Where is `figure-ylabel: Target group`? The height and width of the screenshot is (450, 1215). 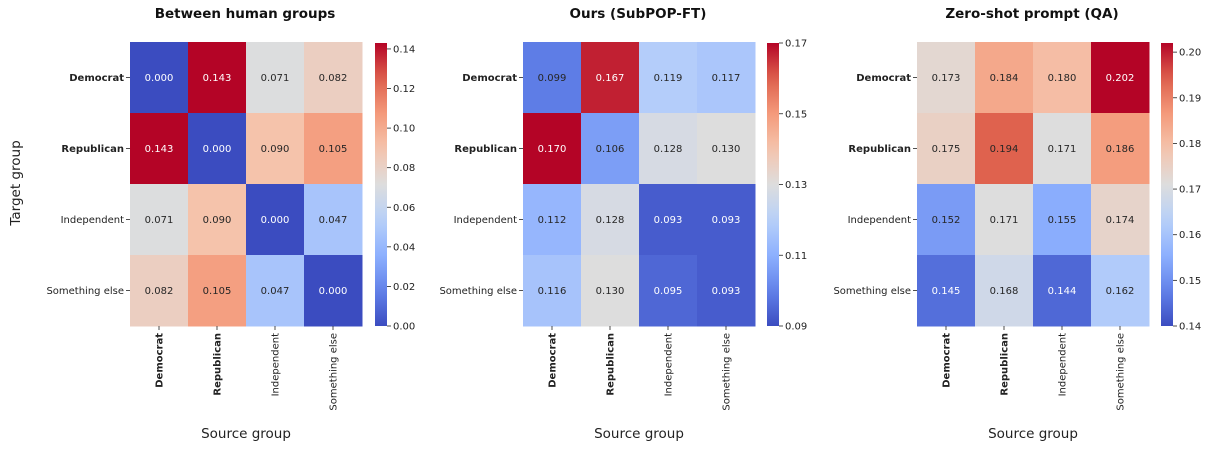
figure-ylabel: Target group is located at coordinates (16, 183).